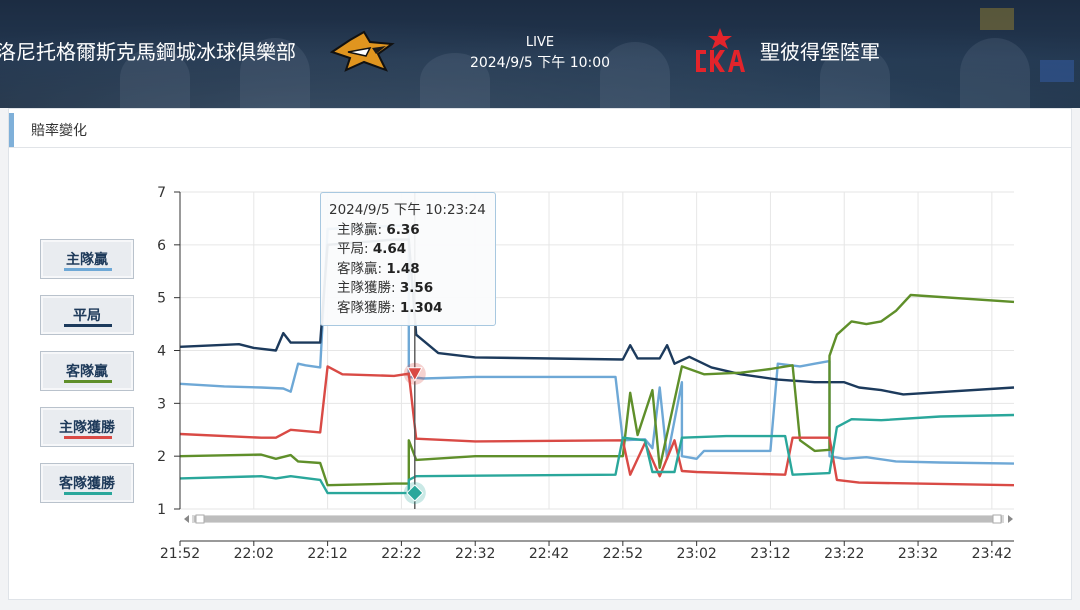 The image size is (1080, 610). What do you see at coordinates (148, 52) in the screenshot?
I see `home-team-name: 洛尼托格爾斯克馬鋼城冰球俱樂部` at bounding box center [148, 52].